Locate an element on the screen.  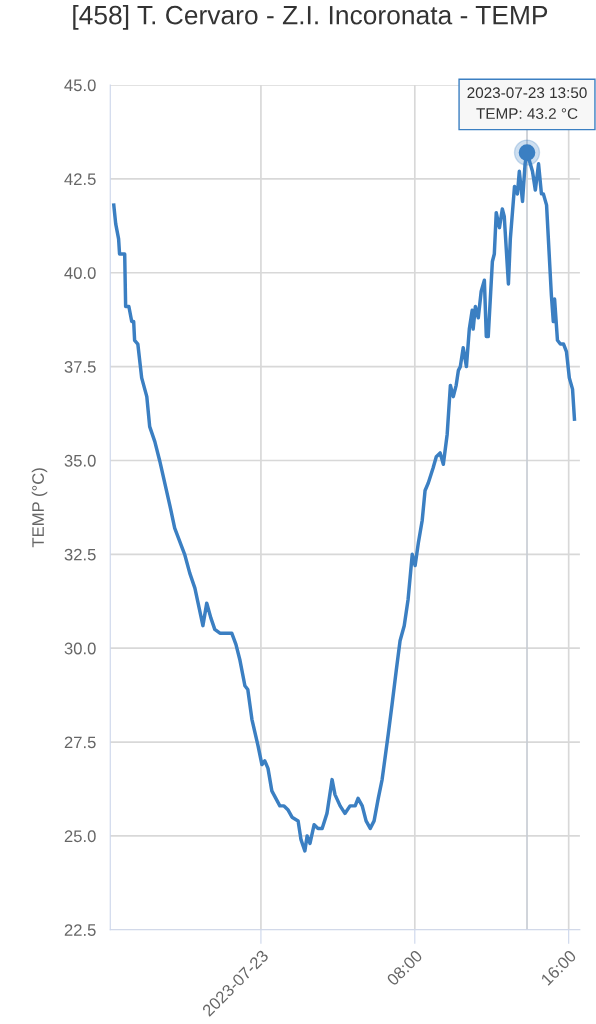
y-tick-label: 35.0 is located at coordinates (80, 460).